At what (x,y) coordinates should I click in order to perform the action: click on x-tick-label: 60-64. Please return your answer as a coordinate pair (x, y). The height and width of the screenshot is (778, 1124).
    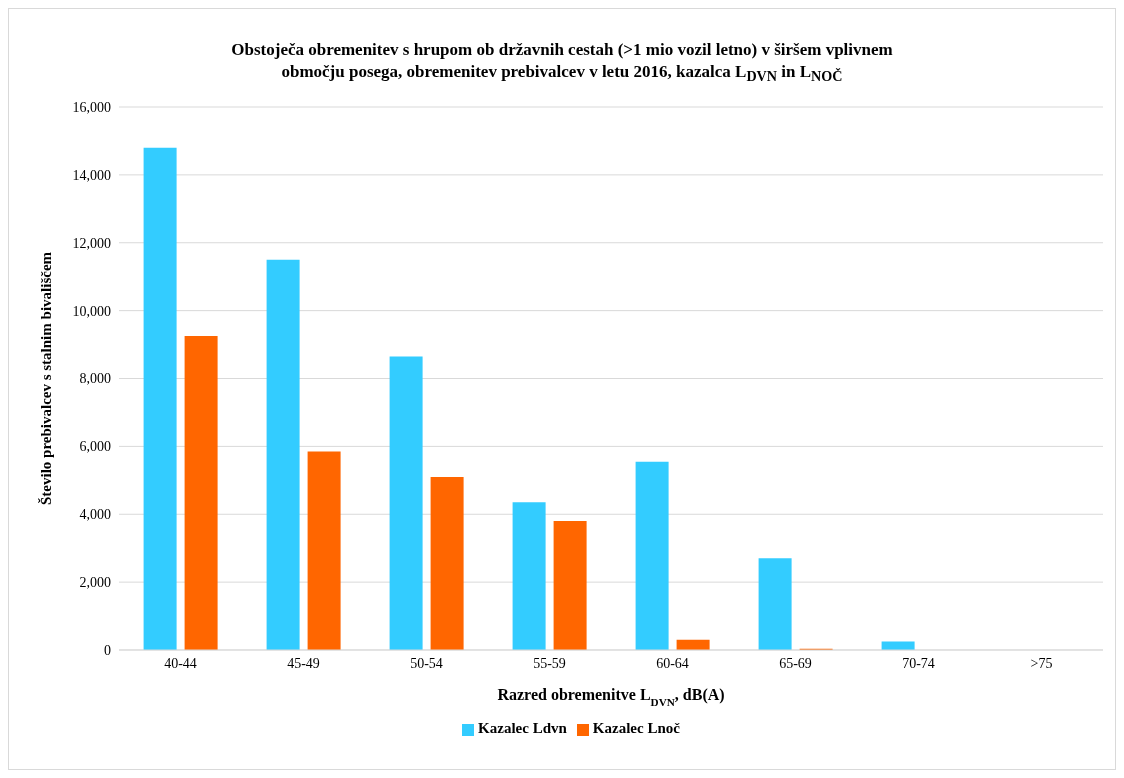
    Looking at the image, I should click on (672, 664).